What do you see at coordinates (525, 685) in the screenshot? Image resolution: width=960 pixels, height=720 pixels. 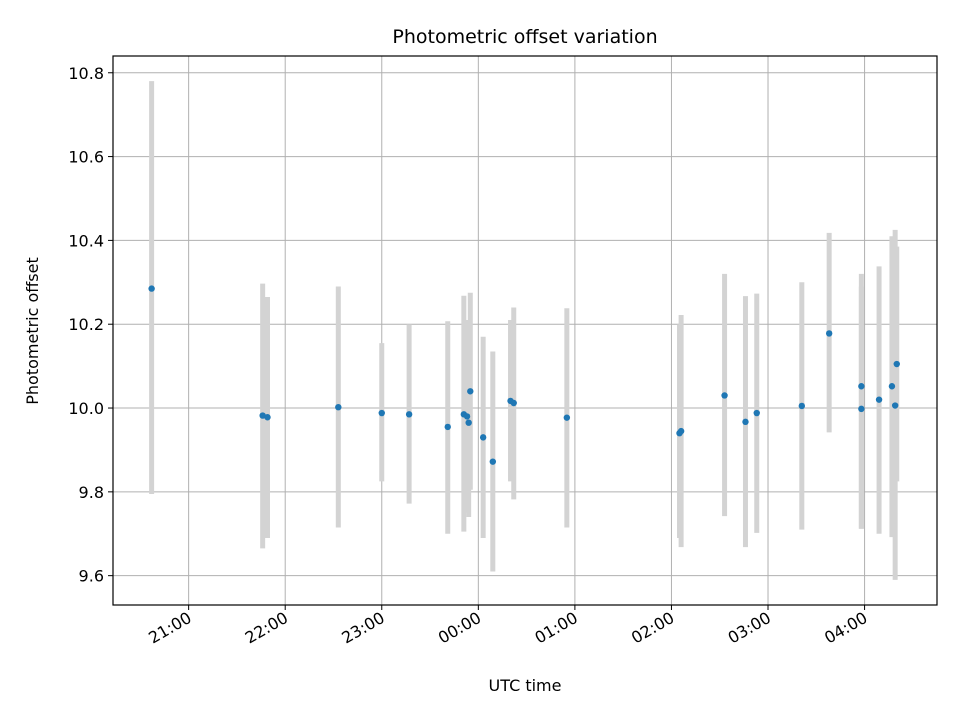 I see `x-axis-label: UTC time` at bounding box center [525, 685].